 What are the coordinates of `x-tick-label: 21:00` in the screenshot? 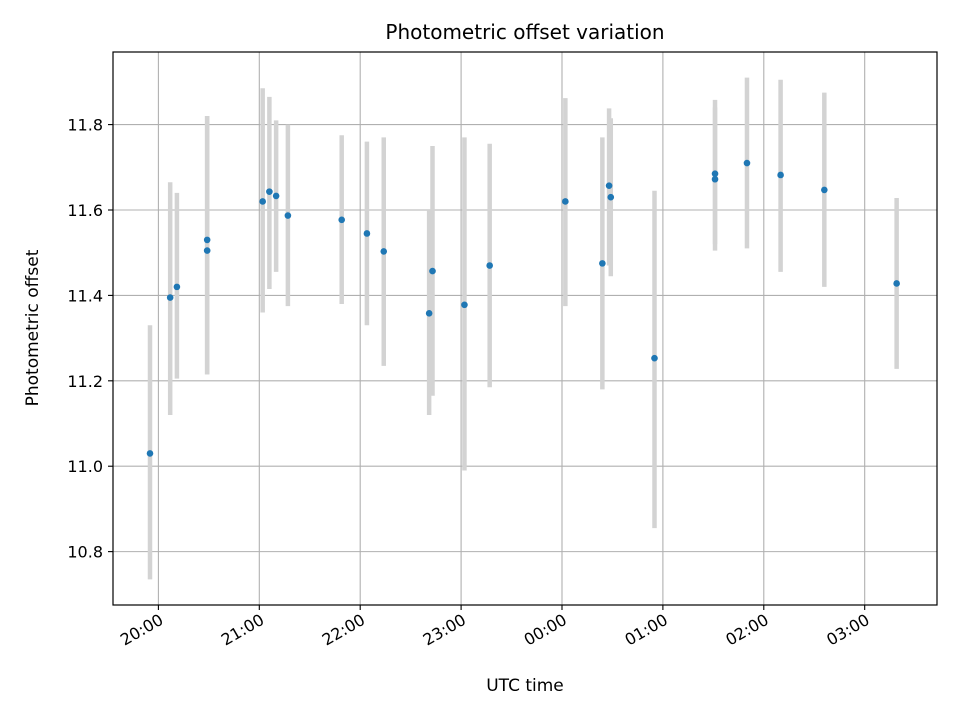 It's located at (242, 630).